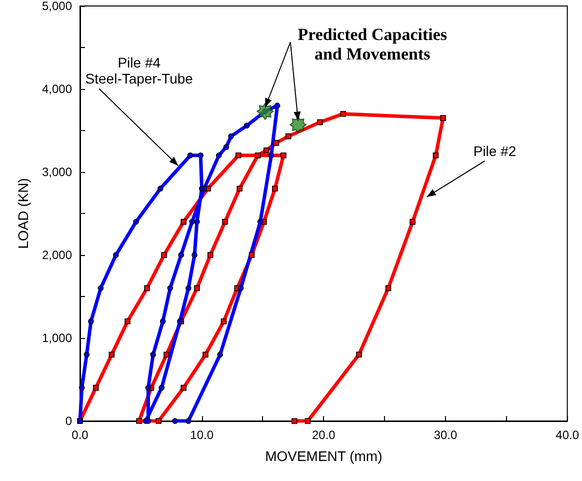 Image resolution: width=582 pixels, height=481 pixels. Describe the element at coordinates (373, 44) in the screenshot. I see `annotation: Predicted Capacities and Movements` at that location.